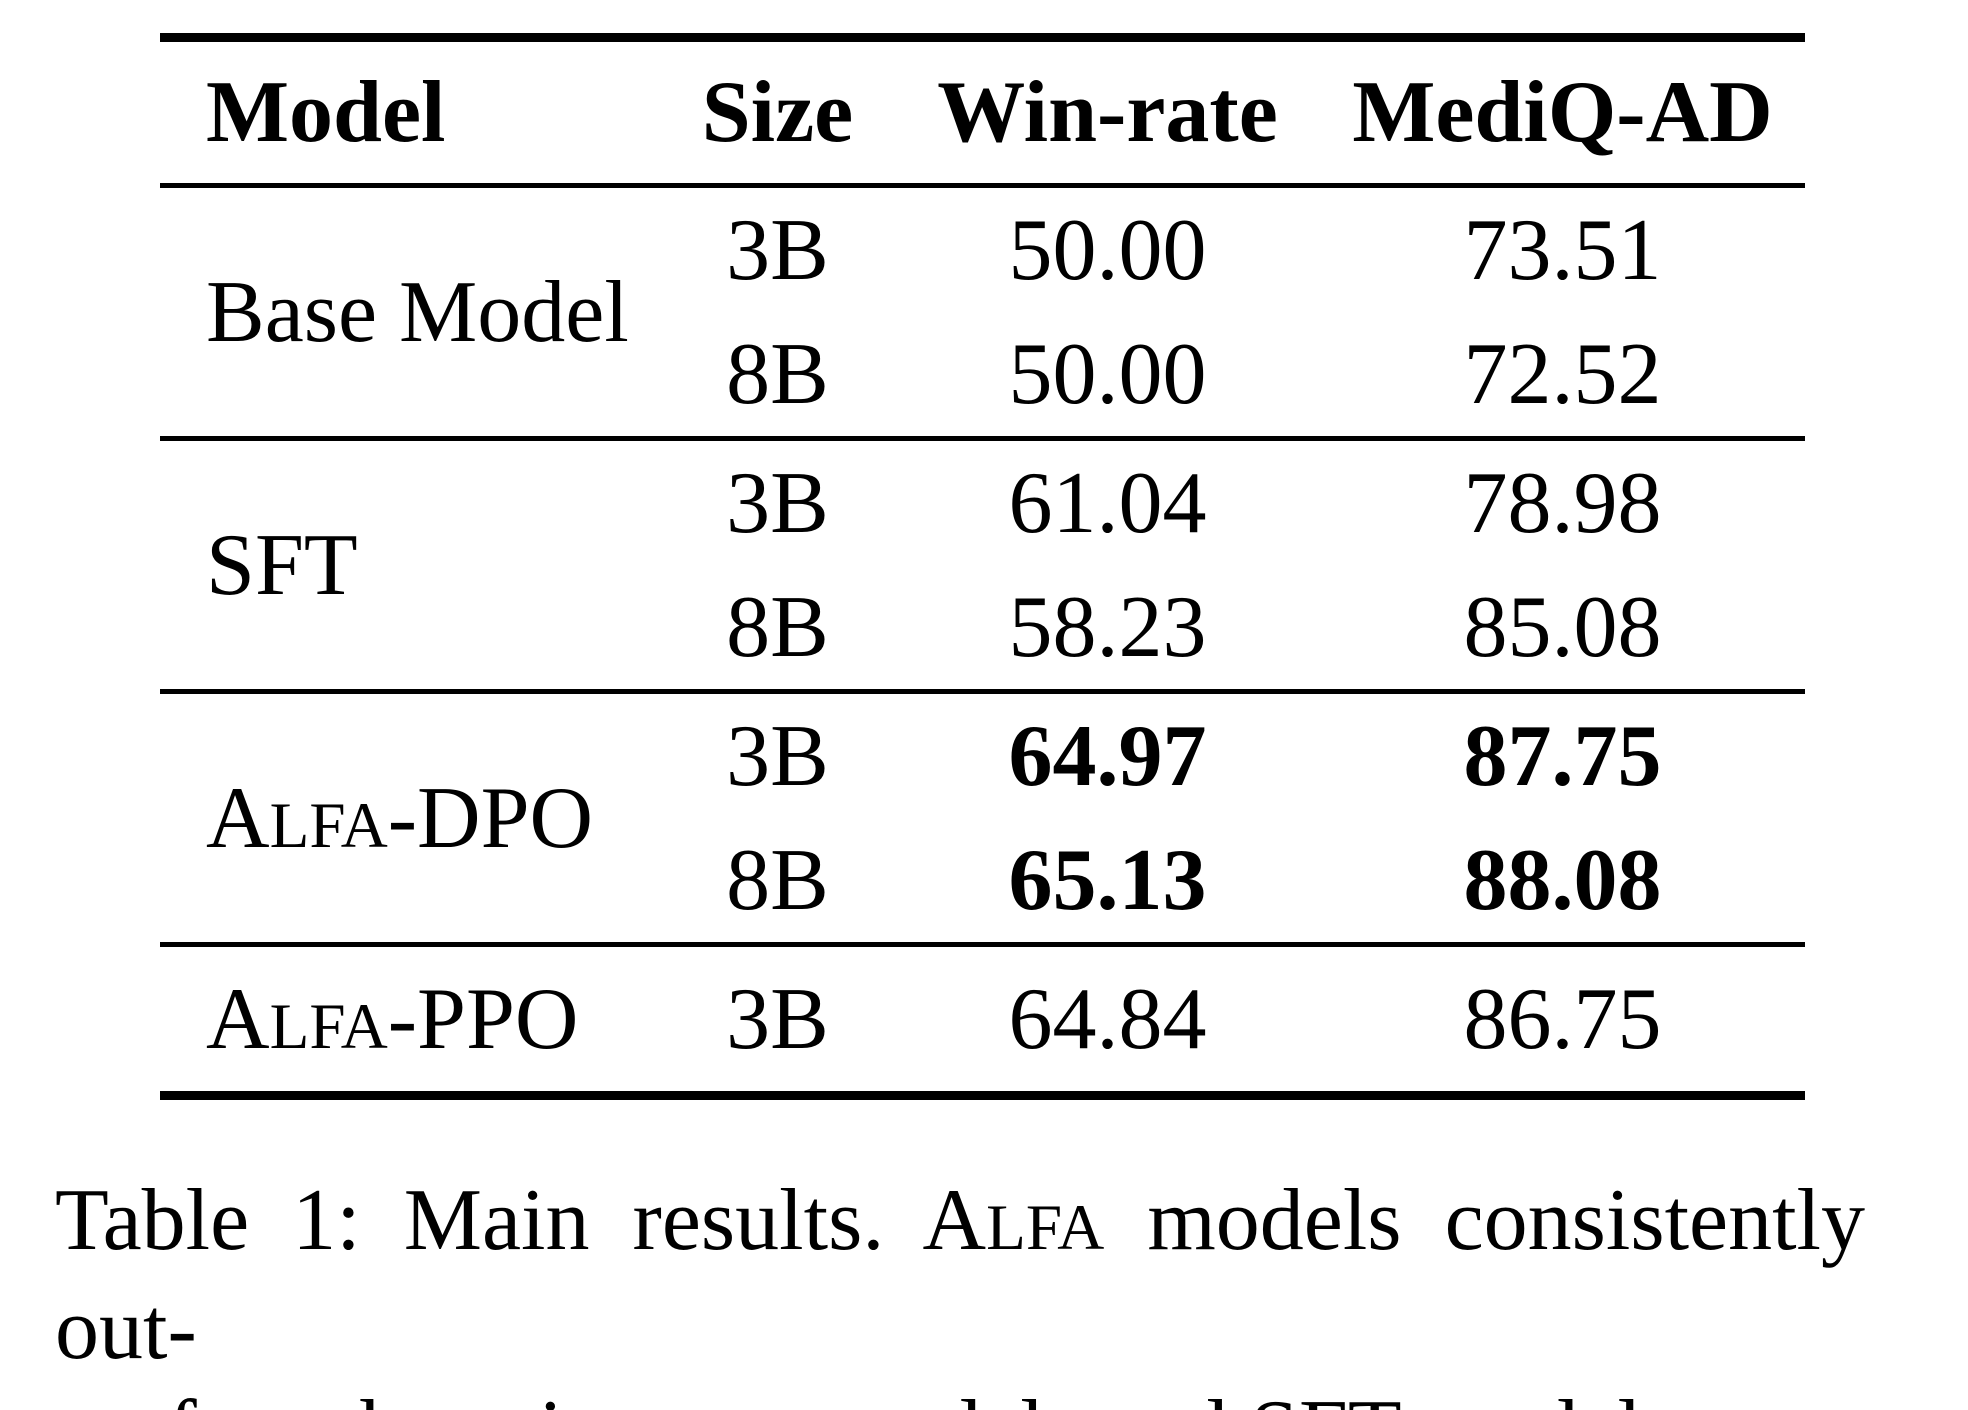 This screenshot has width=1968, height=1410. Describe the element at coordinates (1107, 250) in the screenshot. I see `cell-base-3b-win: 50.00` at that location.